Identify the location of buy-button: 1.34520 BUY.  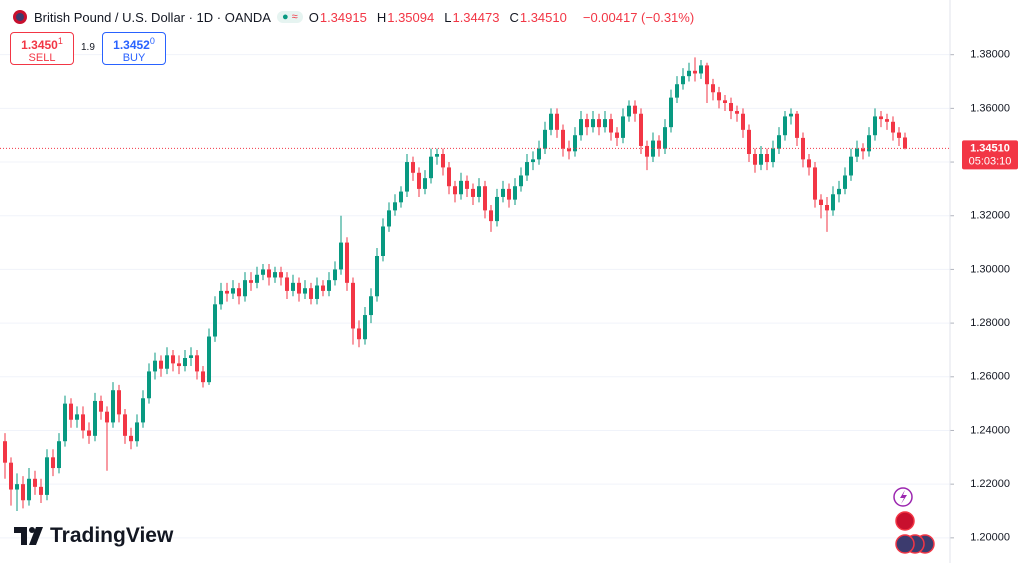
(134, 48).